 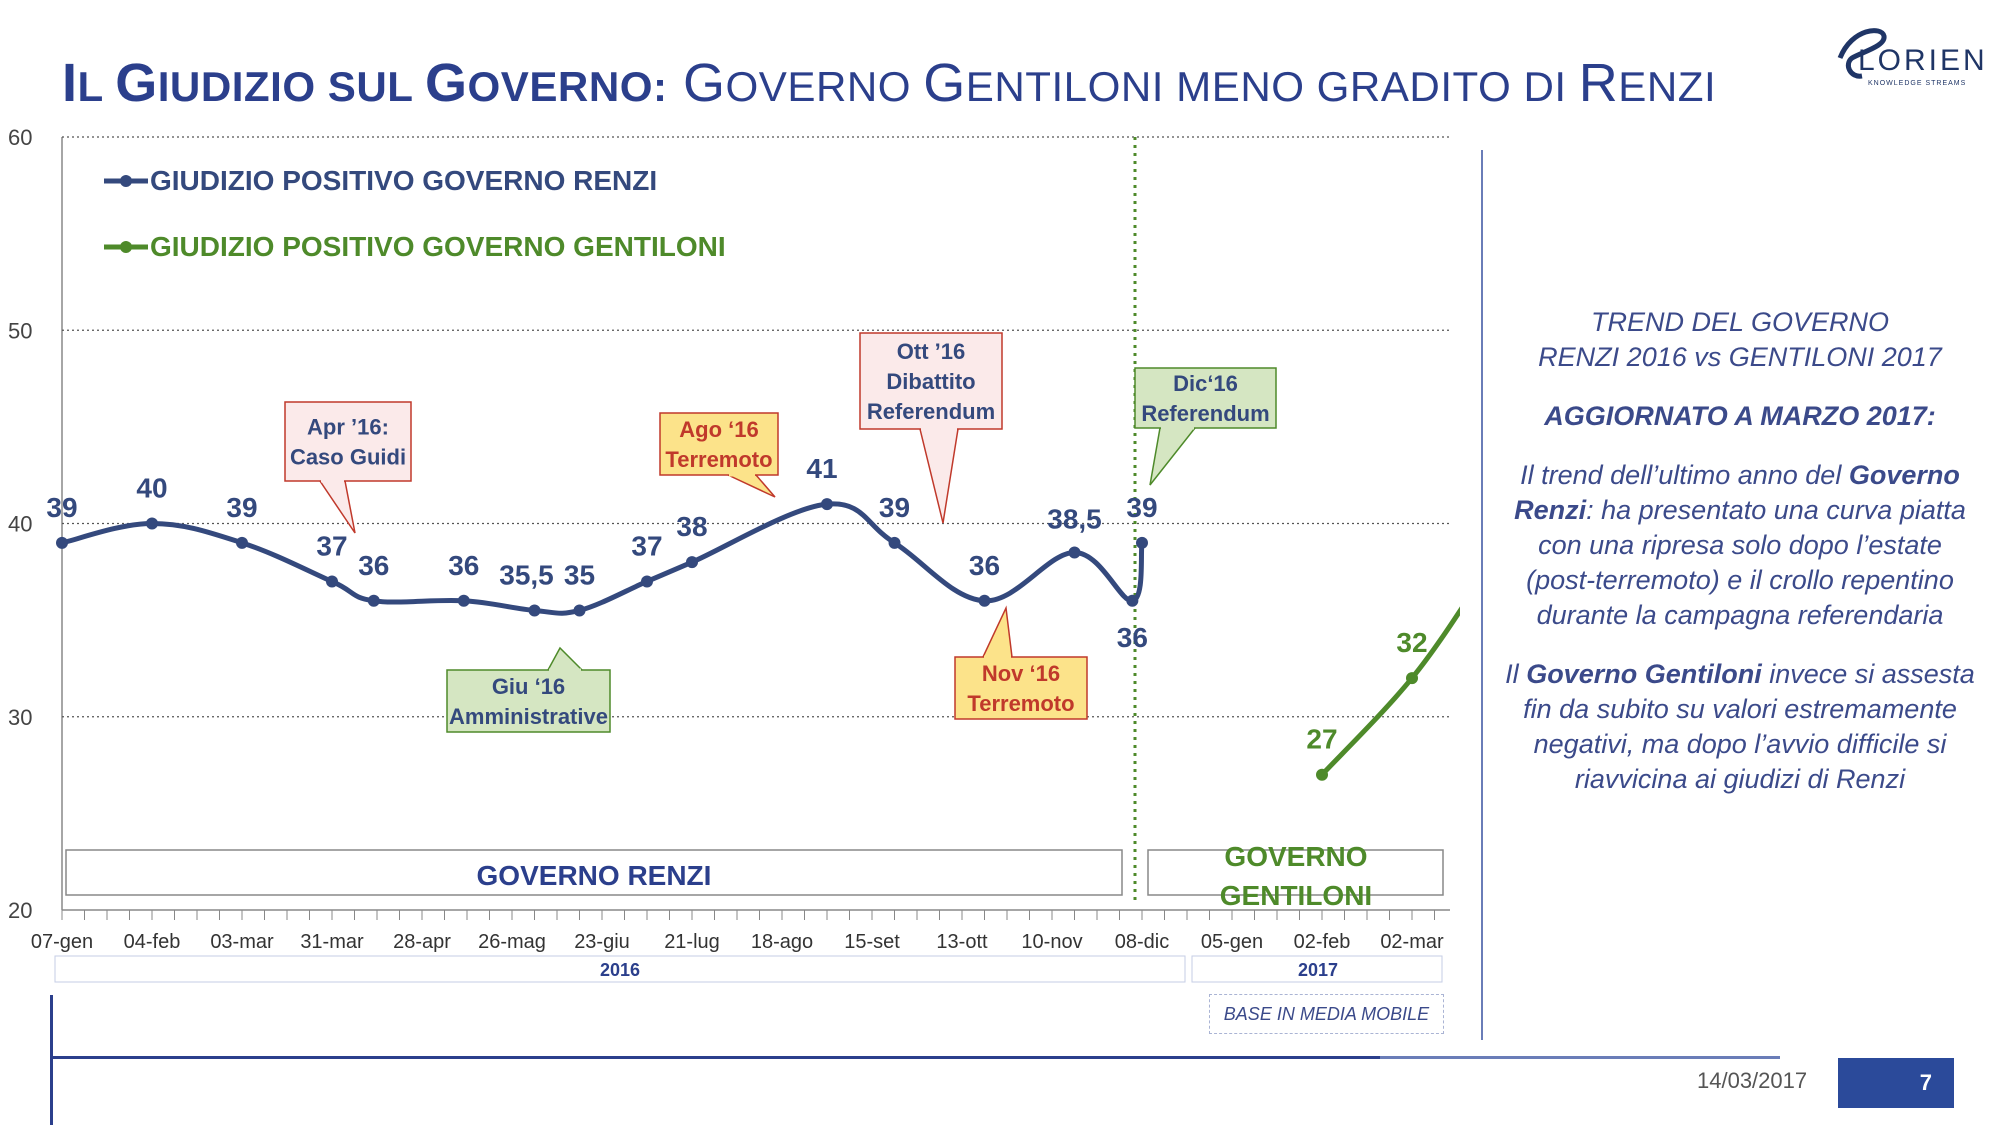 I want to click on x-tick-label: 23-giu, so click(x=602, y=942).